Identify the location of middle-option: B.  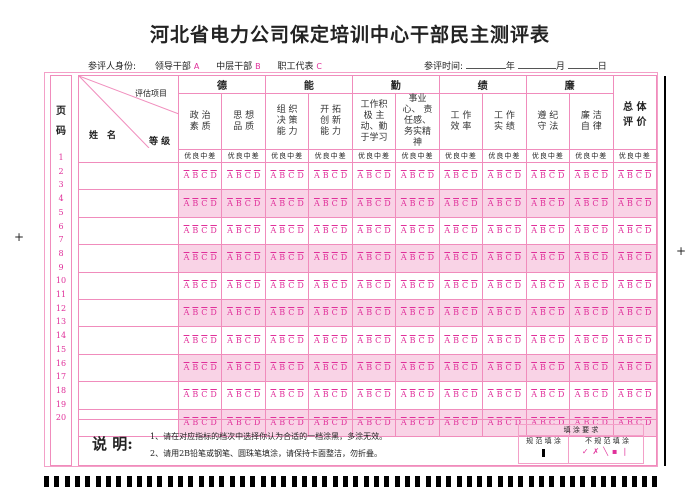
(258, 66).